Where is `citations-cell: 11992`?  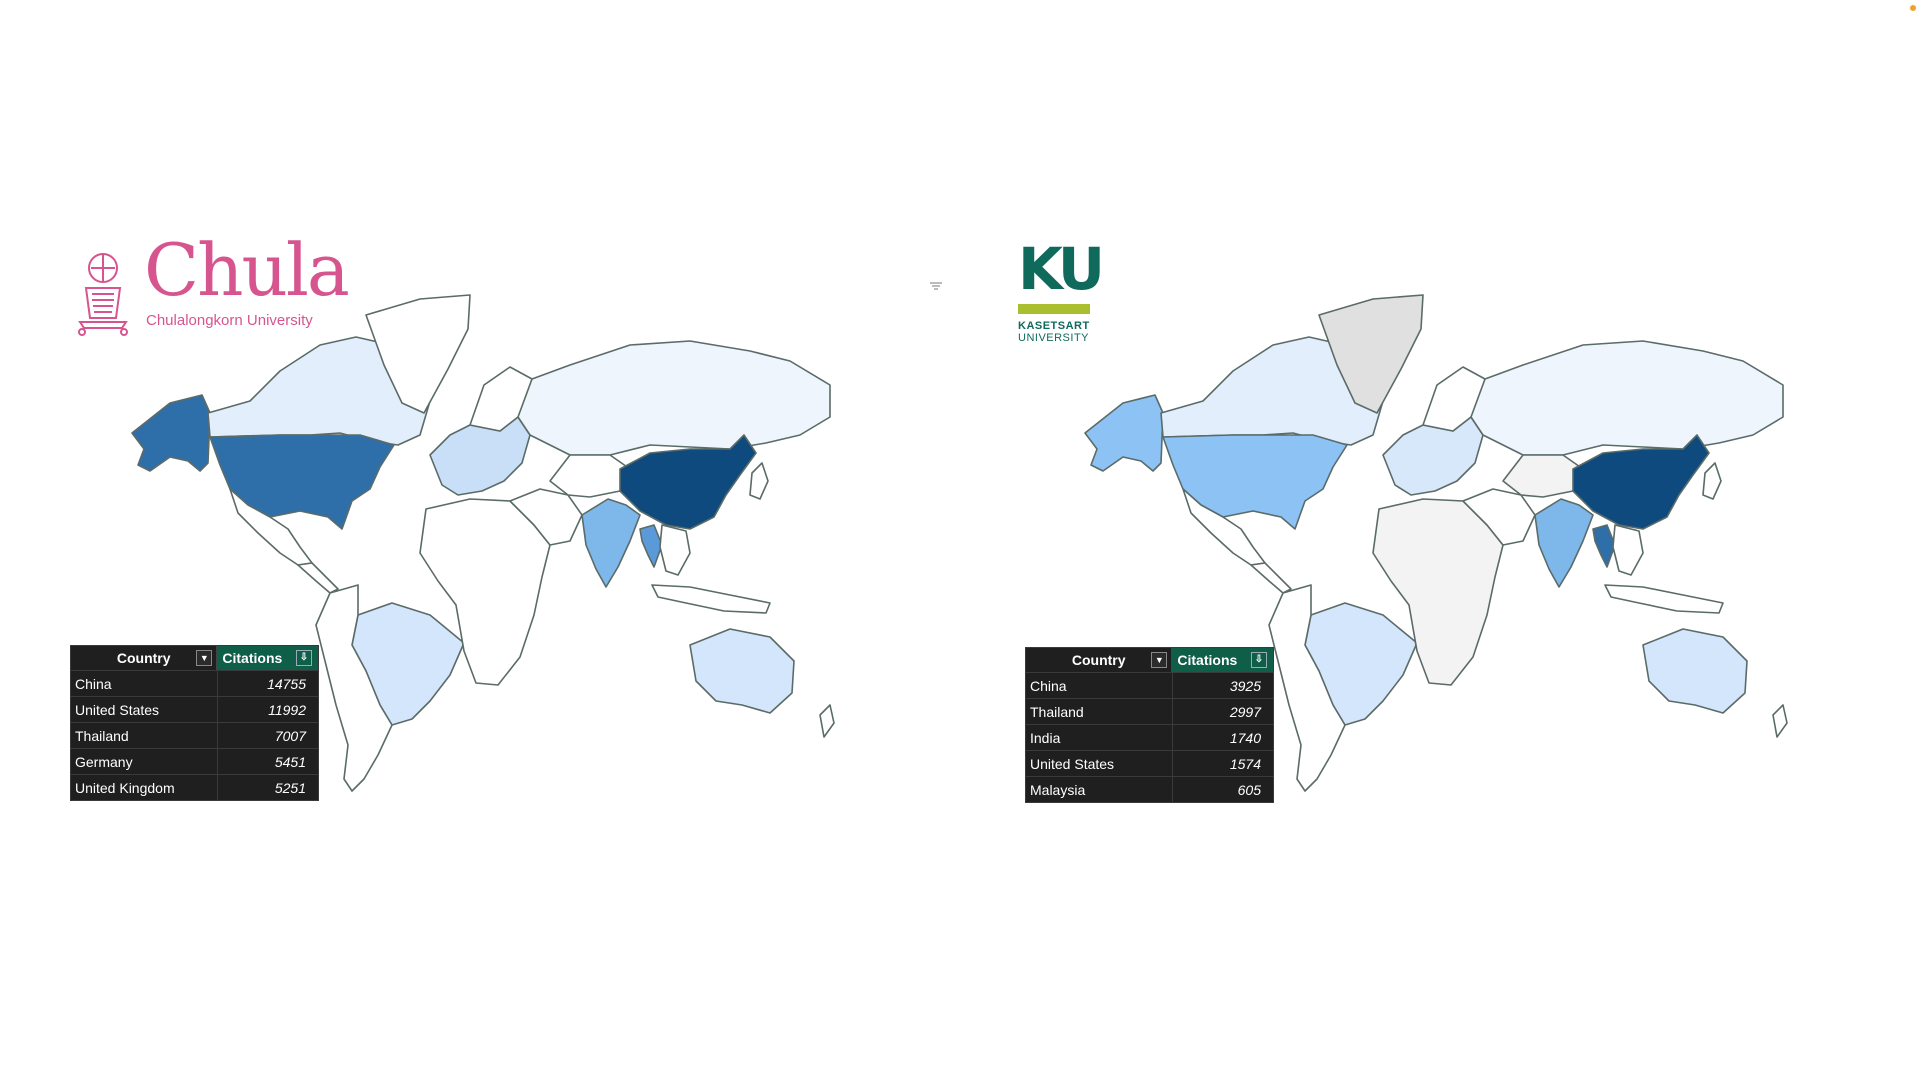
citations-cell: 11992 is located at coordinates (287, 709).